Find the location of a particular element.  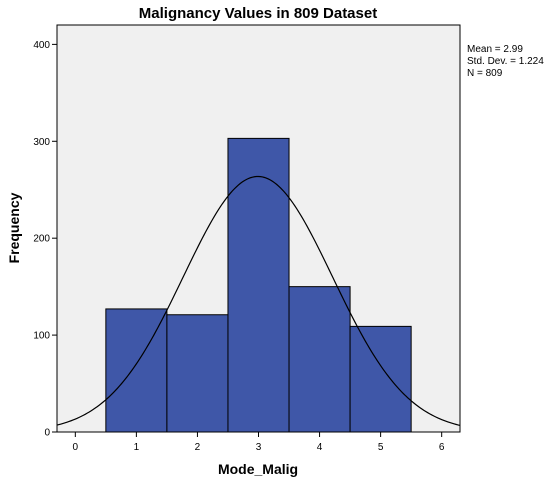

y-tick-label: 100 is located at coordinates (41, 336).